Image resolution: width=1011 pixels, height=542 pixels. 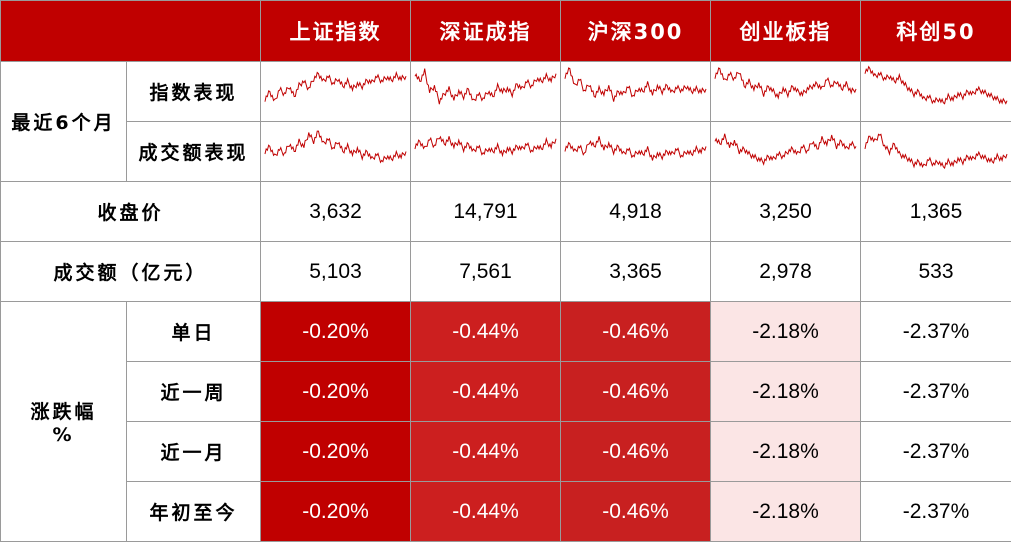 I want to click on turnover-value: 2,978, so click(x=786, y=272).